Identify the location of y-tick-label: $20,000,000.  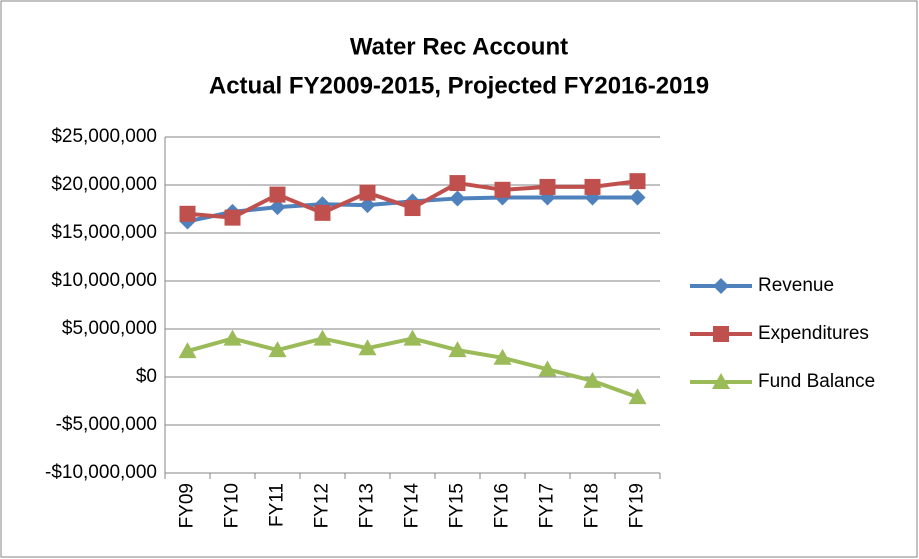
(104, 184).